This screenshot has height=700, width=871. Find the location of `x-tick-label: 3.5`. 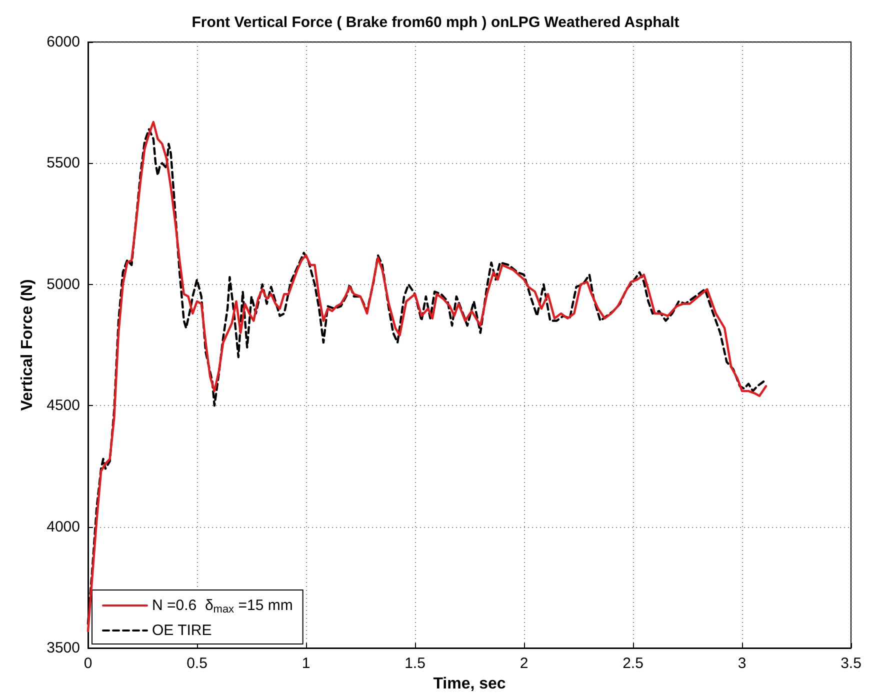

x-tick-label: 3.5 is located at coordinates (851, 663).